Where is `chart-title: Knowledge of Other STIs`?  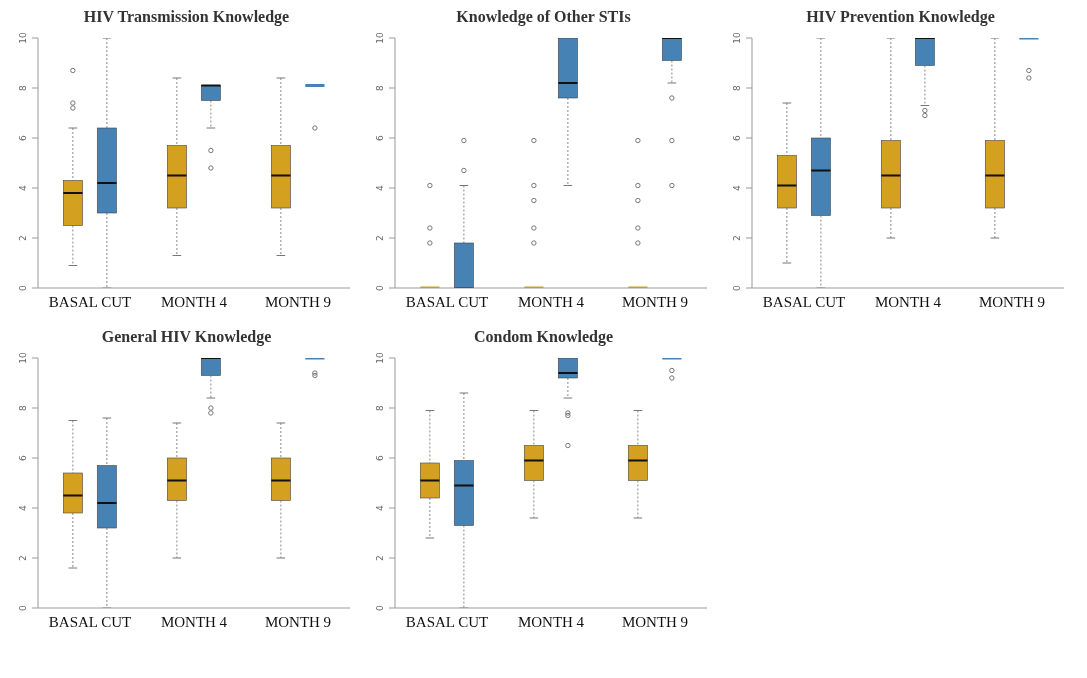 chart-title: Knowledge of Other STIs is located at coordinates (543, 18).